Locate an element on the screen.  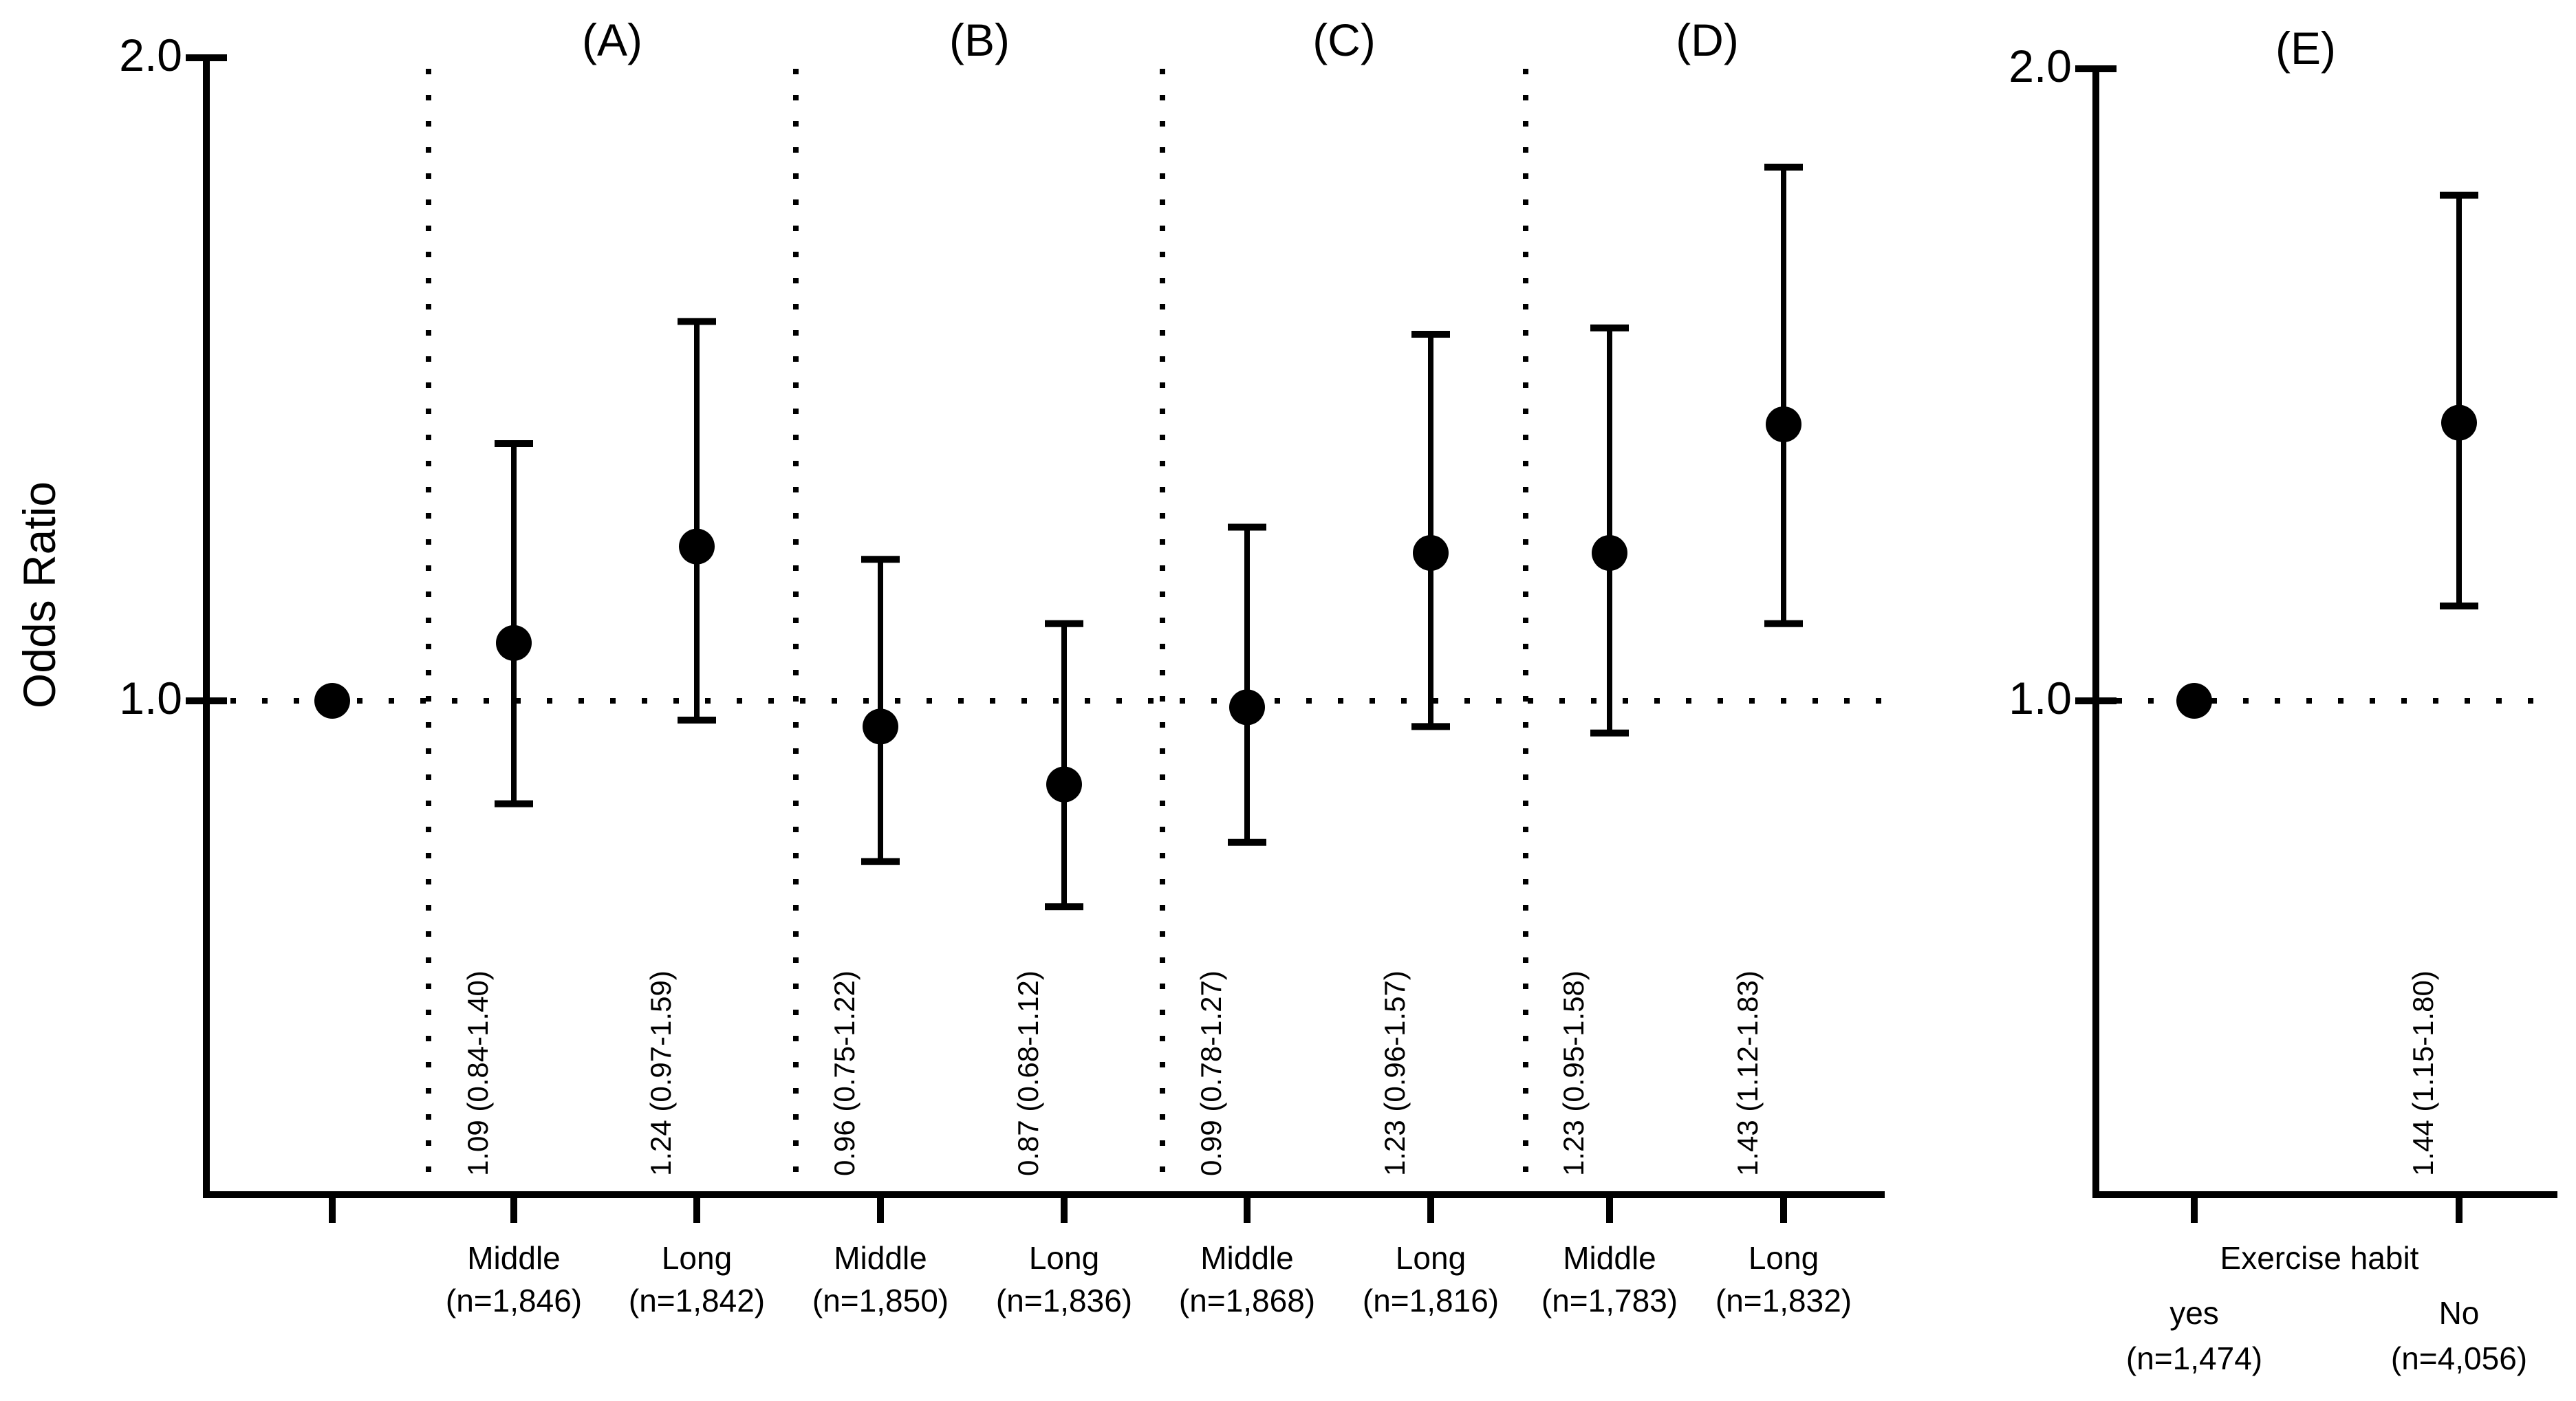
category-n: (n=1,836) is located at coordinates (1064, 1300).